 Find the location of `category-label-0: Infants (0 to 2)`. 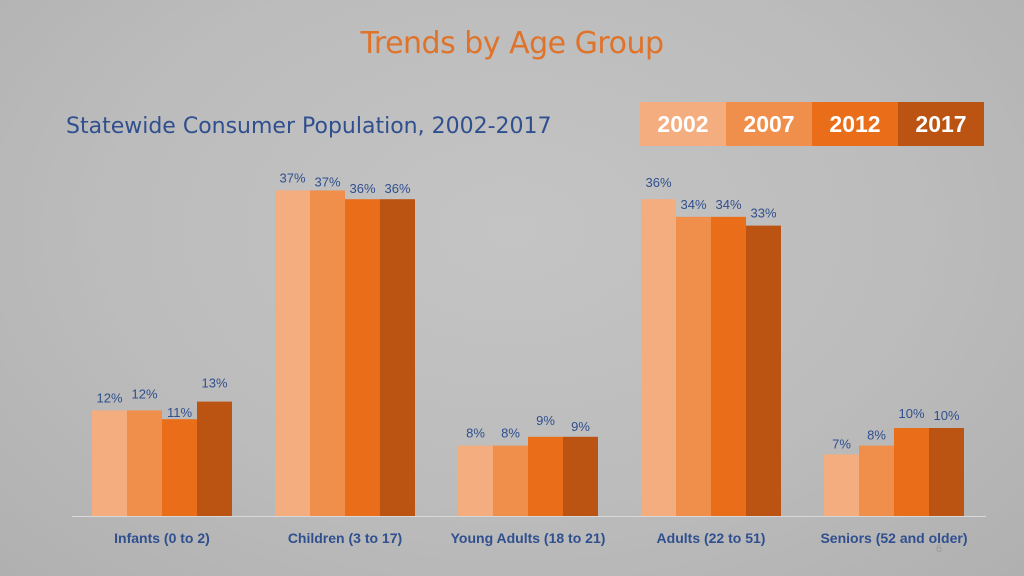

category-label-0: Infants (0 to 2) is located at coordinates (162, 538).